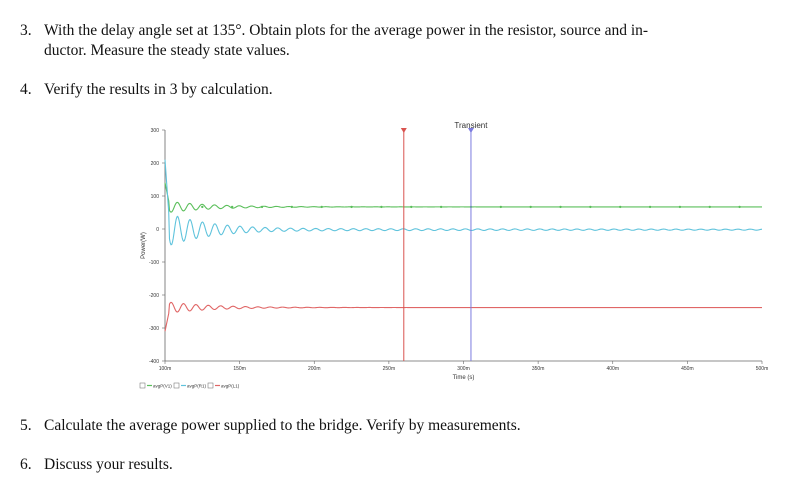 Image resolution: width=787 pixels, height=493 pixels. Describe the element at coordinates (157, 230) in the screenshot. I see `y-tick-label: 0` at that location.